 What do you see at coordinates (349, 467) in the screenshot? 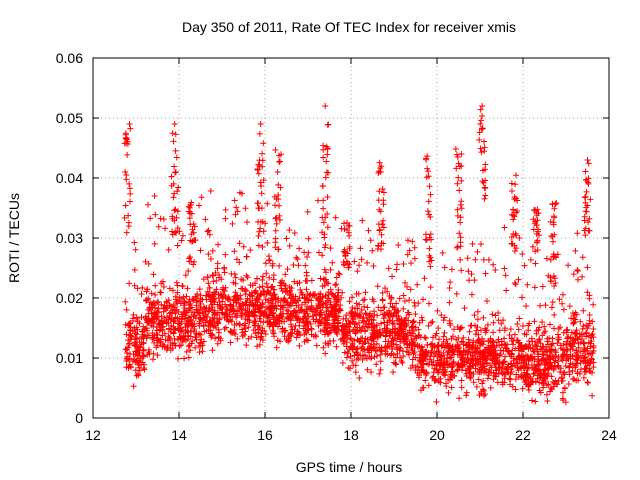
I see `x-axis-title: GPS time / hours` at bounding box center [349, 467].